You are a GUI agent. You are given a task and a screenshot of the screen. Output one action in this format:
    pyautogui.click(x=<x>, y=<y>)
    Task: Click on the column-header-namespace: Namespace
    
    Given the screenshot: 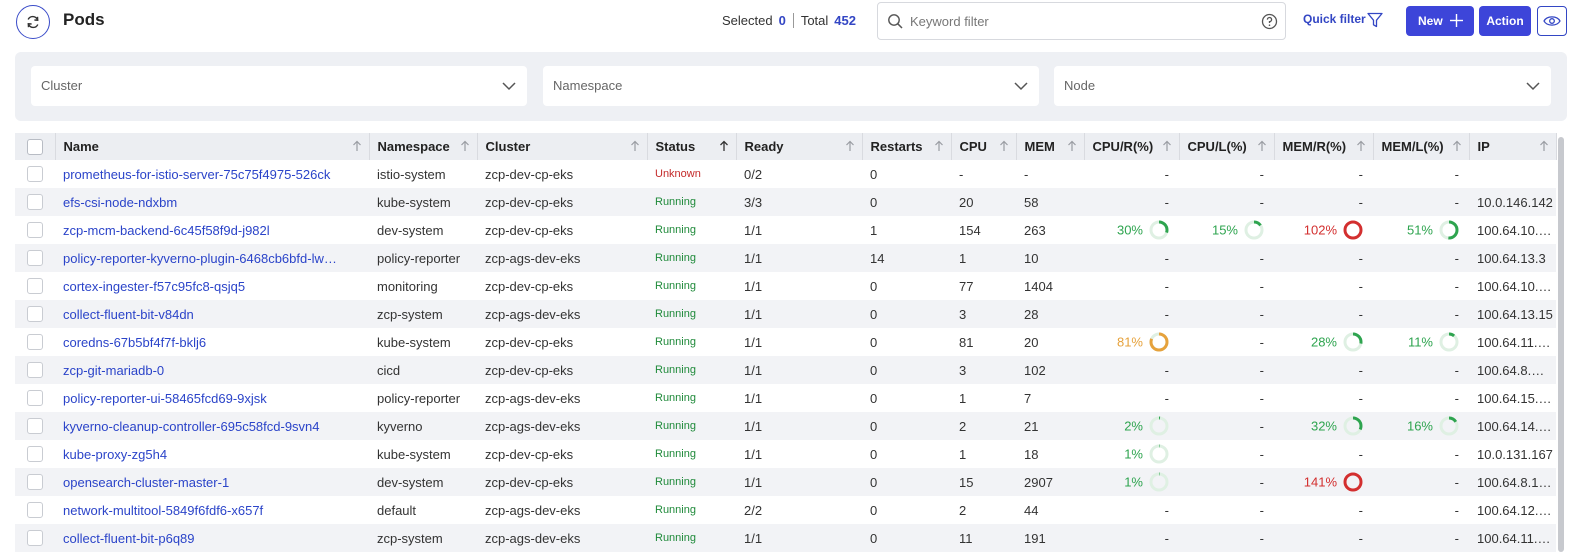 What is the action you would take?
    pyautogui.click(x=423, y=146)
    